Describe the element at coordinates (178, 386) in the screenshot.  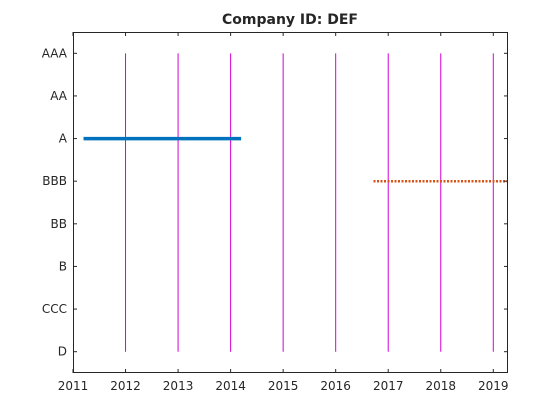
I see `x-tick-label: 2013` at that location.